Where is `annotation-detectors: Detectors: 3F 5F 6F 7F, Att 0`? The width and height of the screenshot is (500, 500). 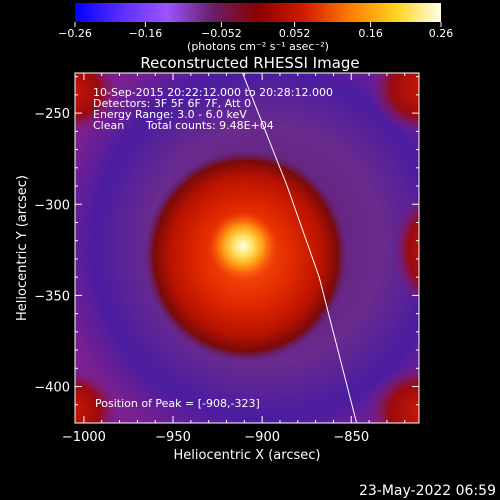 annotation-detectors: Detectors: 3F 5F 6F 7F, Att 0 is located at coordinates (172, 103).